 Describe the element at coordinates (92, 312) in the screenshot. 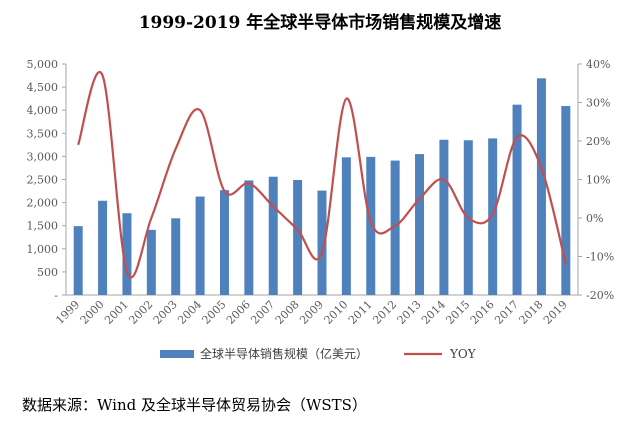

I see `x-tick-label: 2000` at that location.